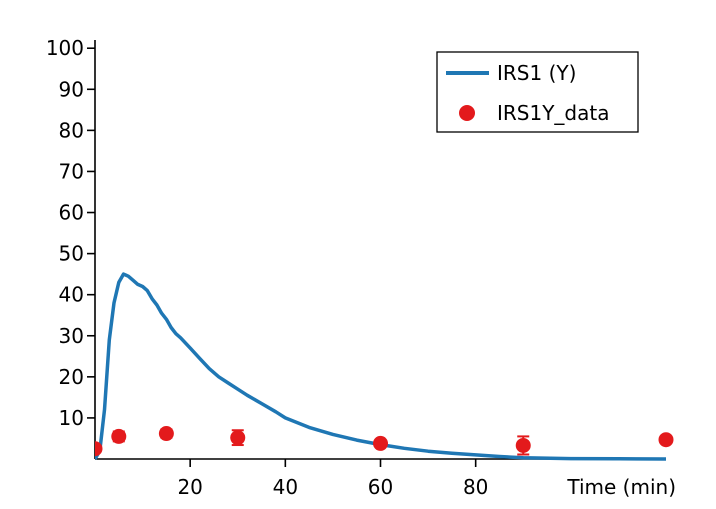 The image size is (716, 509). I want to click on y-tick-label: 20, so click(71, 377).